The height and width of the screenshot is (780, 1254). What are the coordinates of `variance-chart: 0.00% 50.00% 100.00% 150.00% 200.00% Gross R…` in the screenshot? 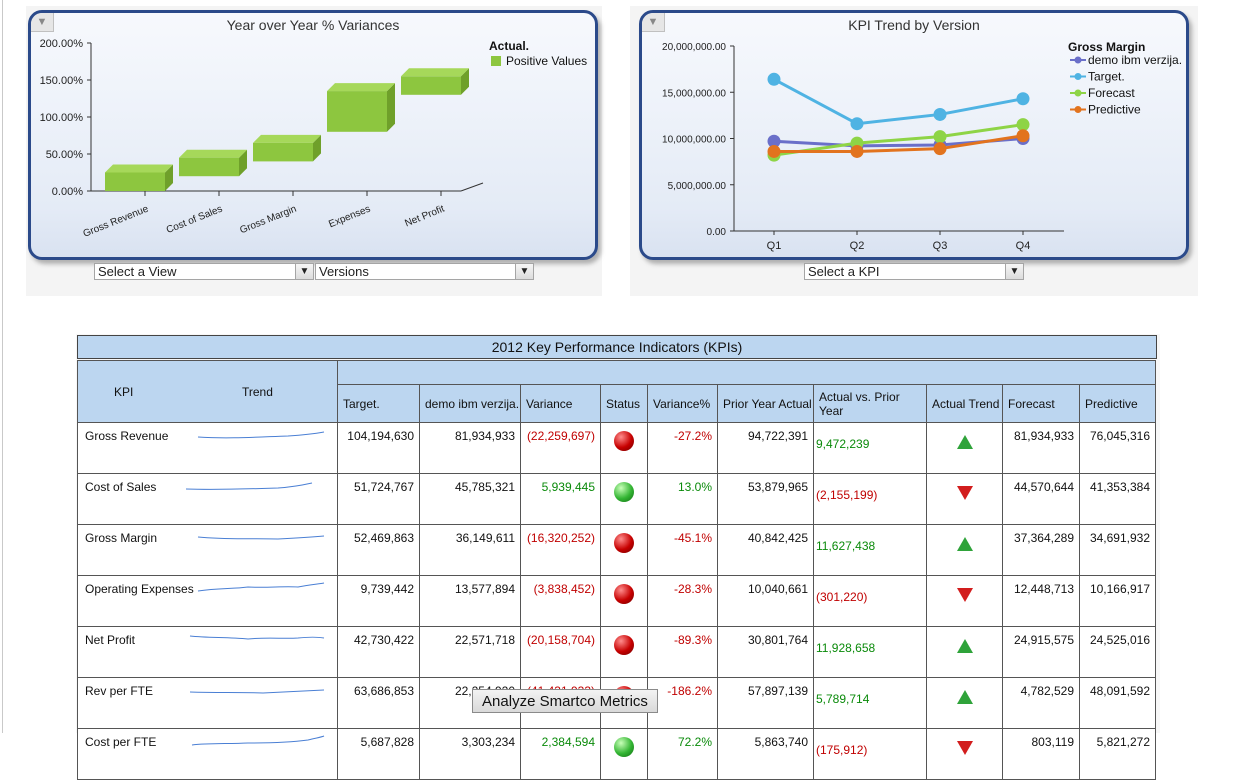 It's located at (314, 139).